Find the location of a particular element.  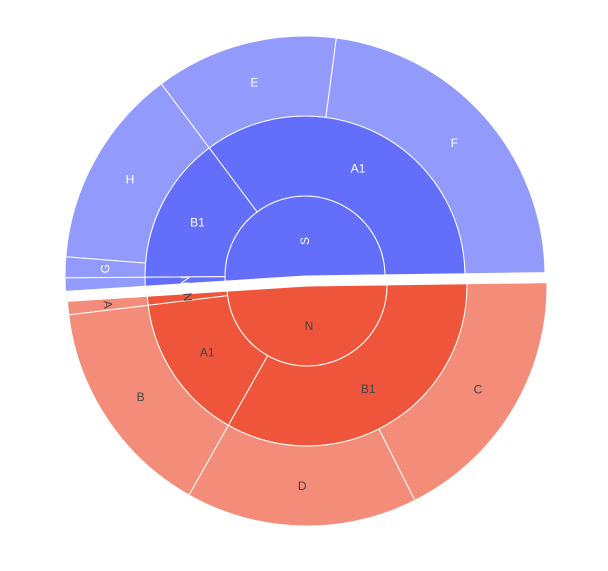

sunburst-label-s-root-b1-1-h-0: H is located at coordinates (130, 179).